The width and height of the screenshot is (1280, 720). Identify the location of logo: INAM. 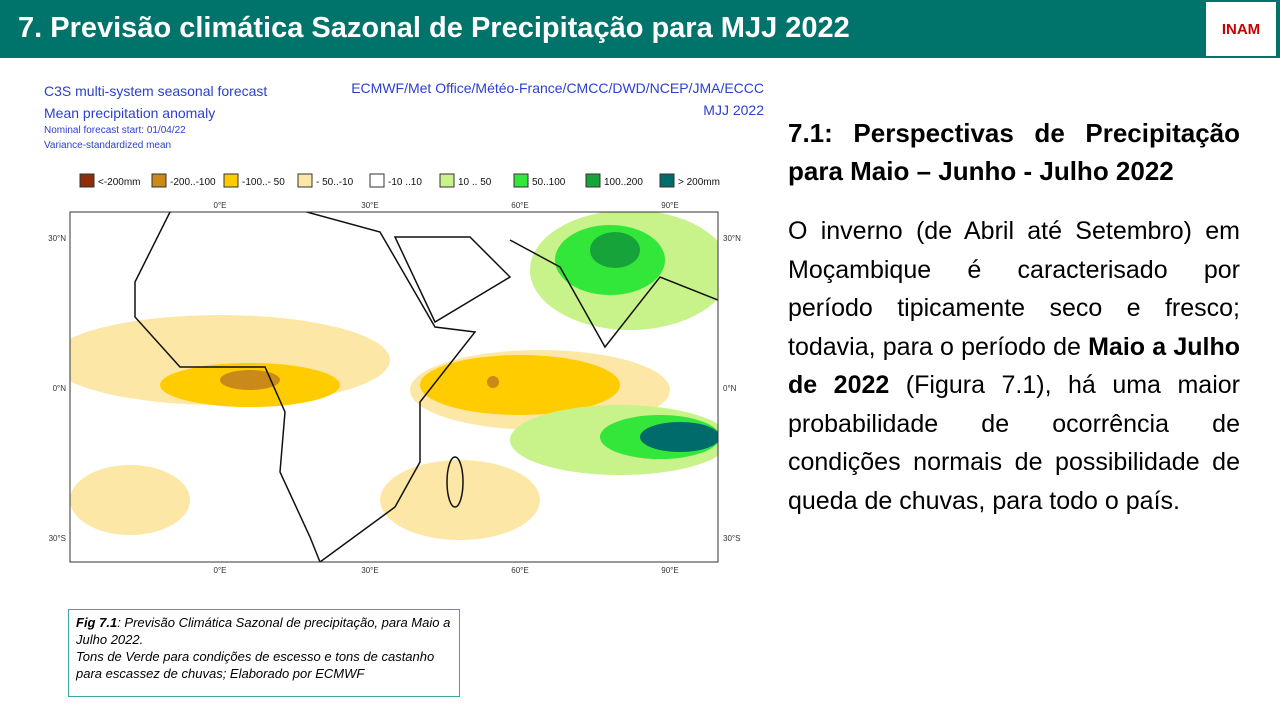
(1241, 29).